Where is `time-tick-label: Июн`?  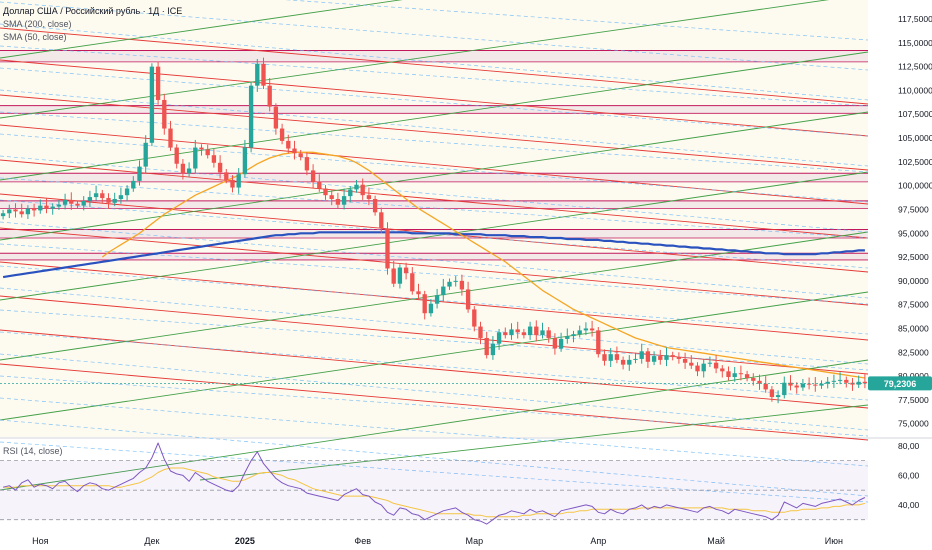
time-tick-label: Июн is located at coordinates (834, 541).